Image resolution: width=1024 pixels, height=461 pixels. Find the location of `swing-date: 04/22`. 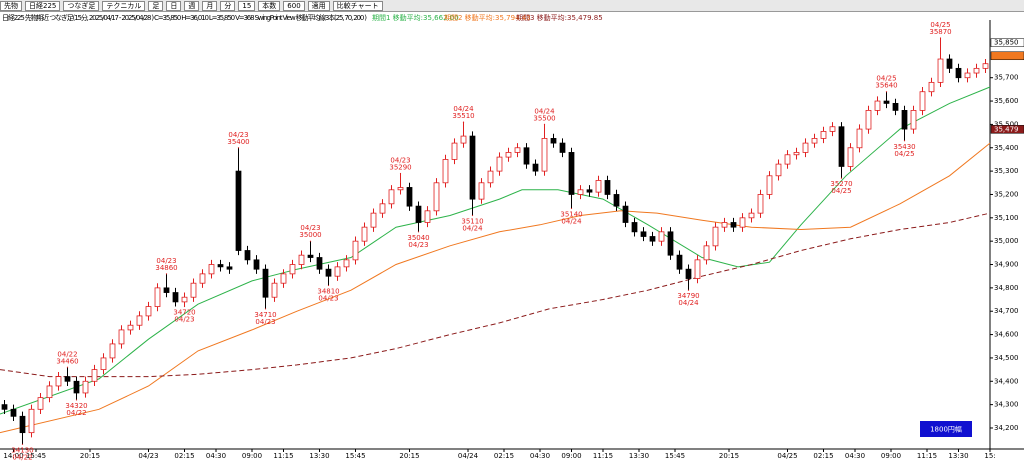

swing-date: 04/22 is located at coordinates (67, 354).